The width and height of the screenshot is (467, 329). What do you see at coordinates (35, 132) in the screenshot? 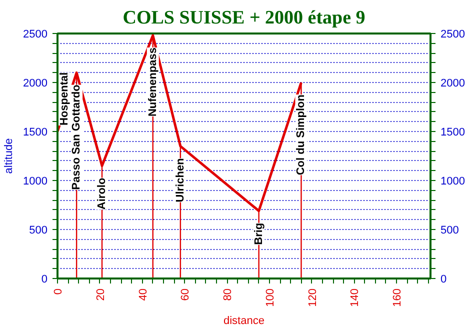
I see `y-tick-label: 1500` at bounding box center [35, 132].